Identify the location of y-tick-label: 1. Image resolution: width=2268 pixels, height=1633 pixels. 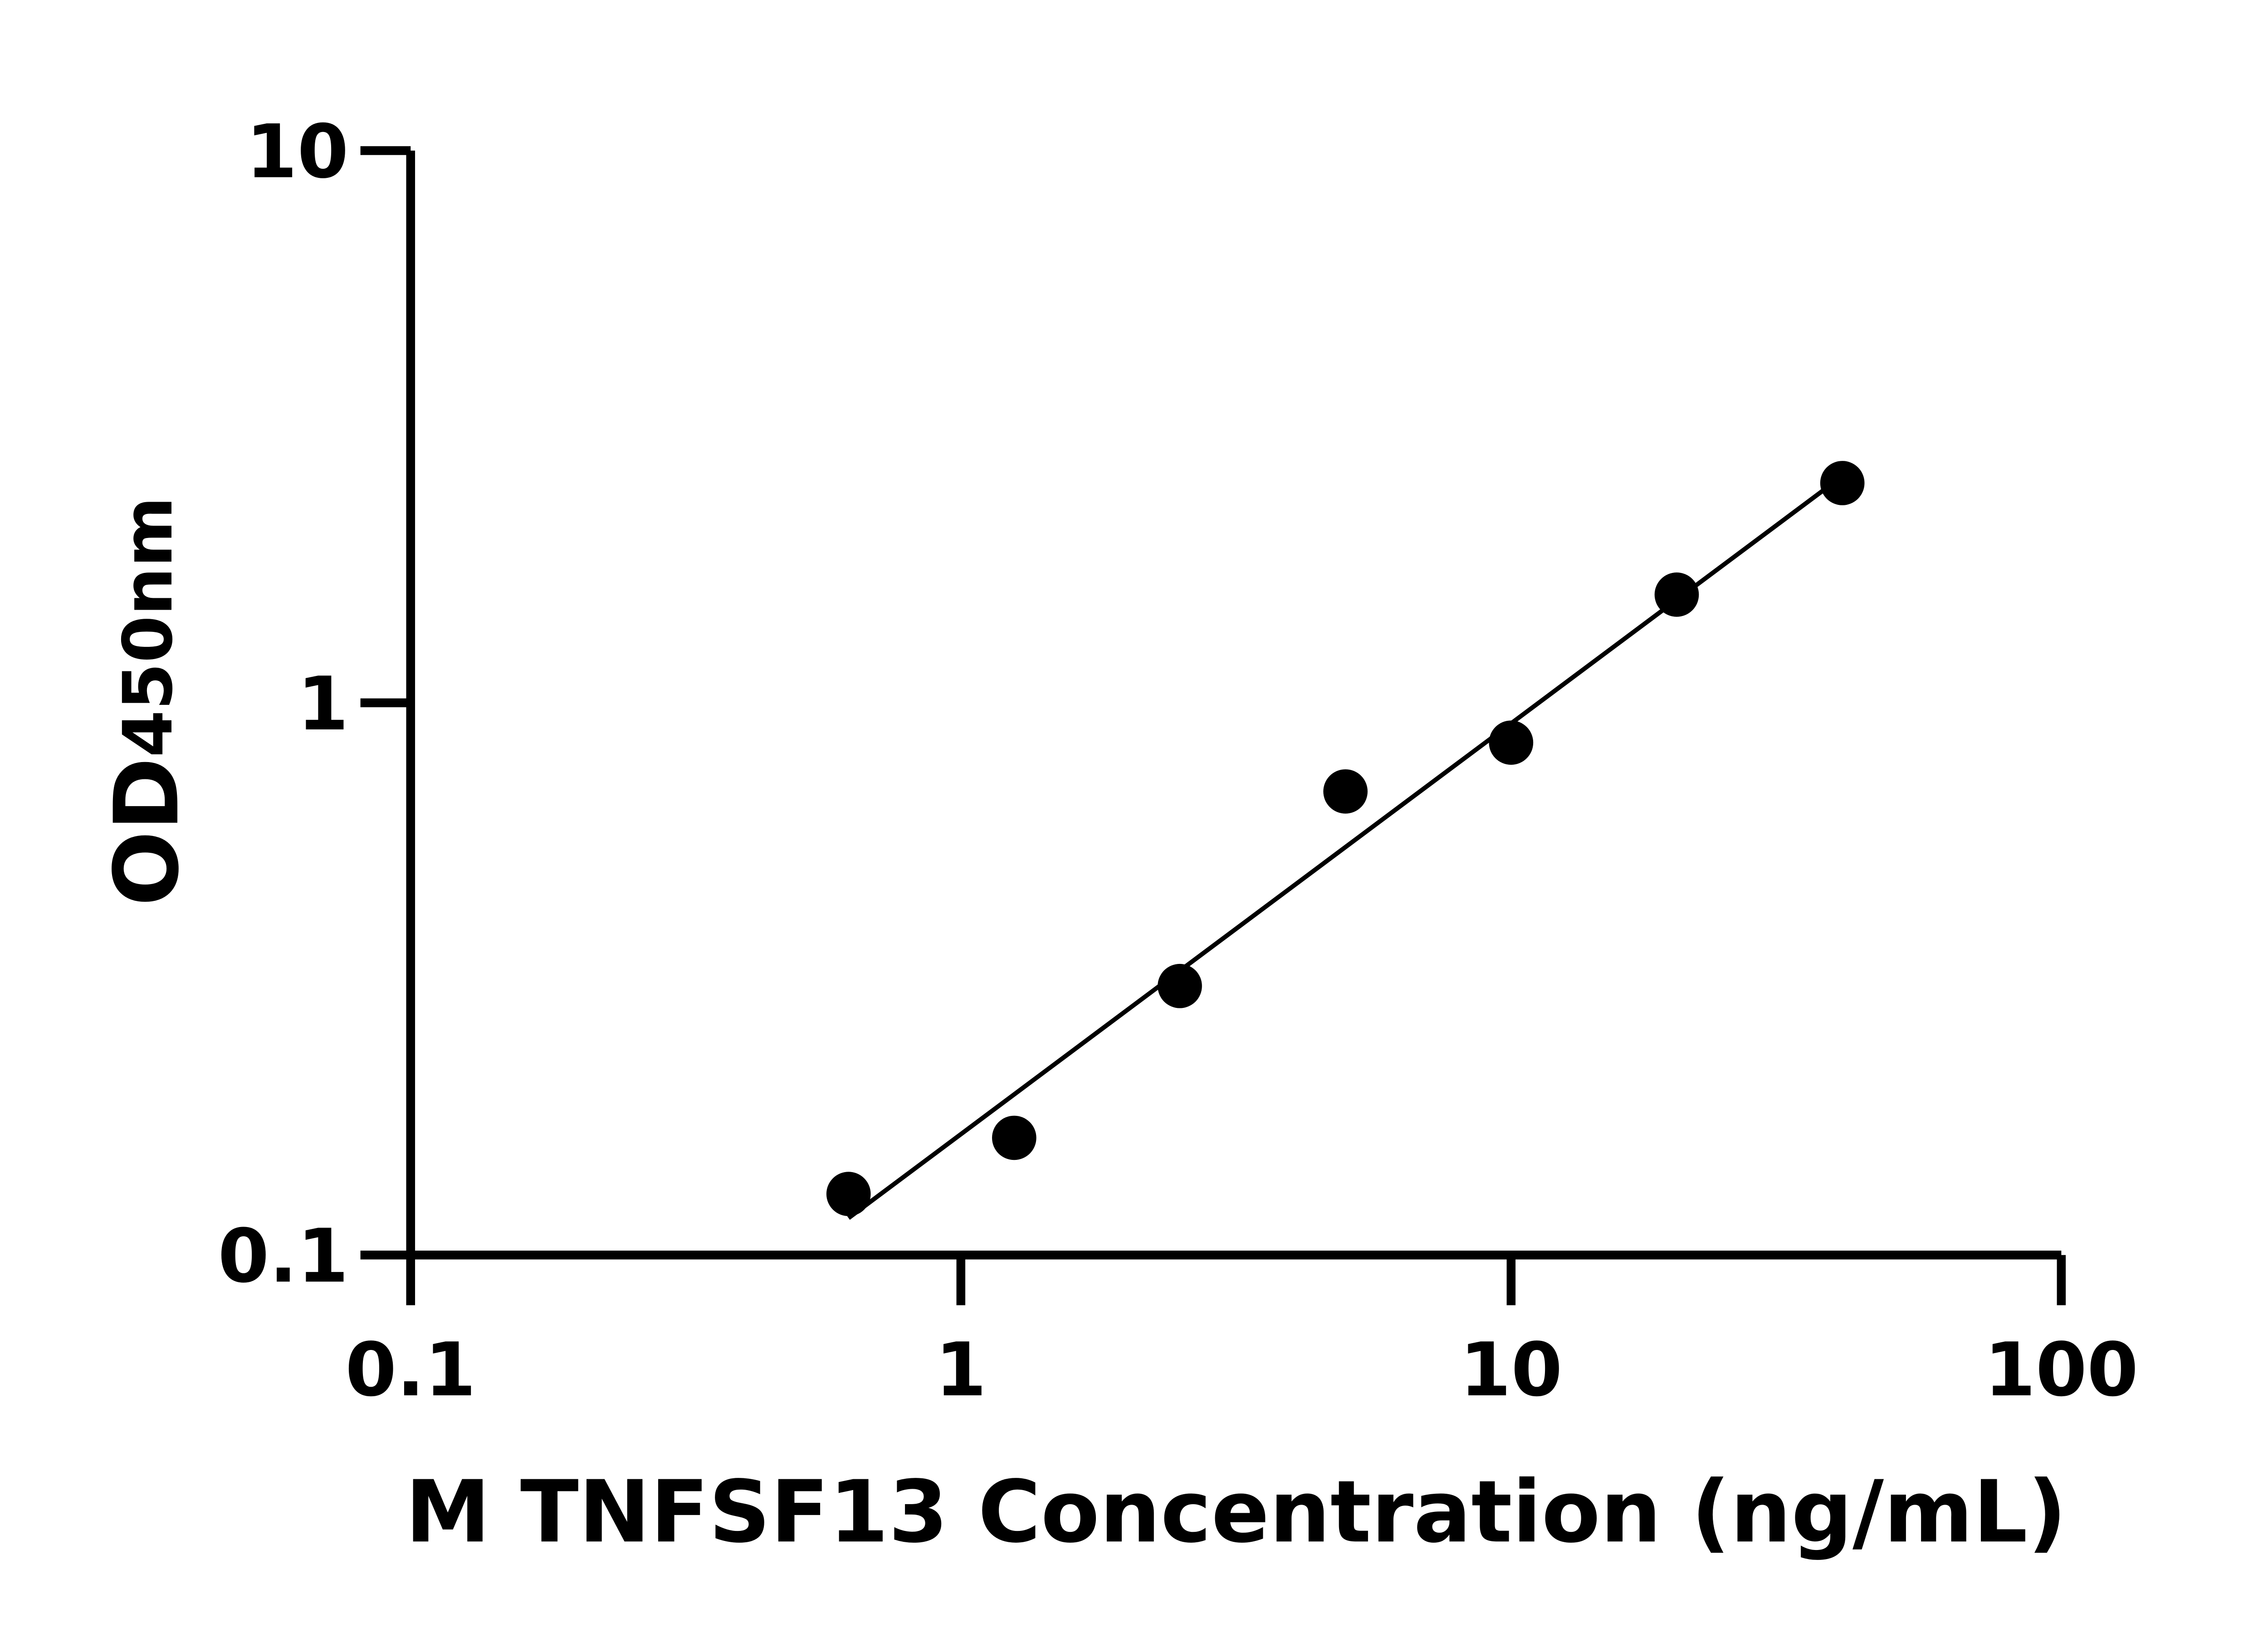
(323, 704).